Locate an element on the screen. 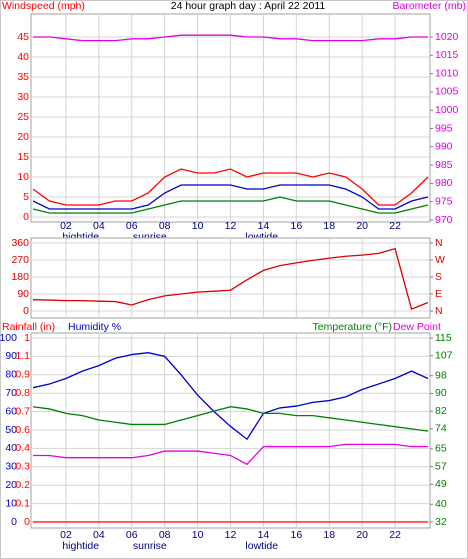  y-tick-label: 50 is located at coordinates (11, 430).